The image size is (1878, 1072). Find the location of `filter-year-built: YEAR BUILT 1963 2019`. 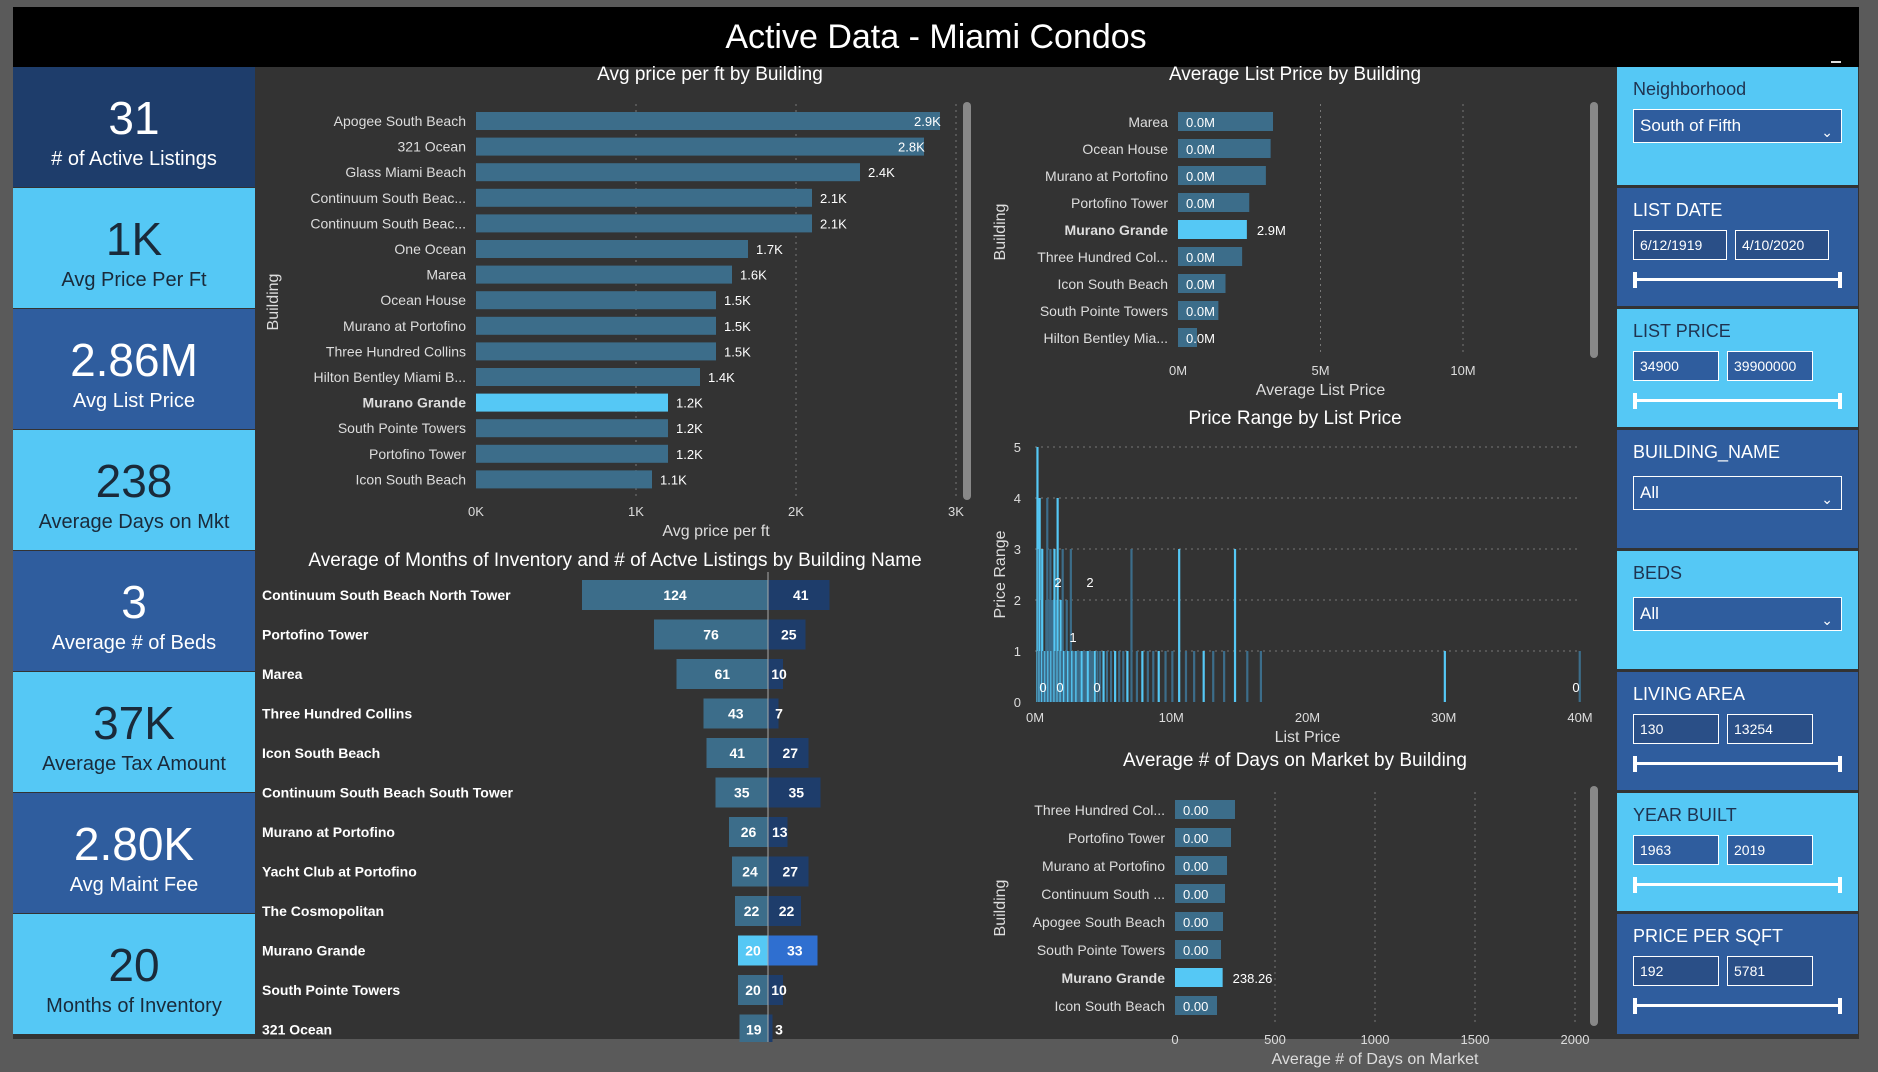

filter-year-built: YEAR BUILT 1963 2019 is located at coordinates (1737, 852).